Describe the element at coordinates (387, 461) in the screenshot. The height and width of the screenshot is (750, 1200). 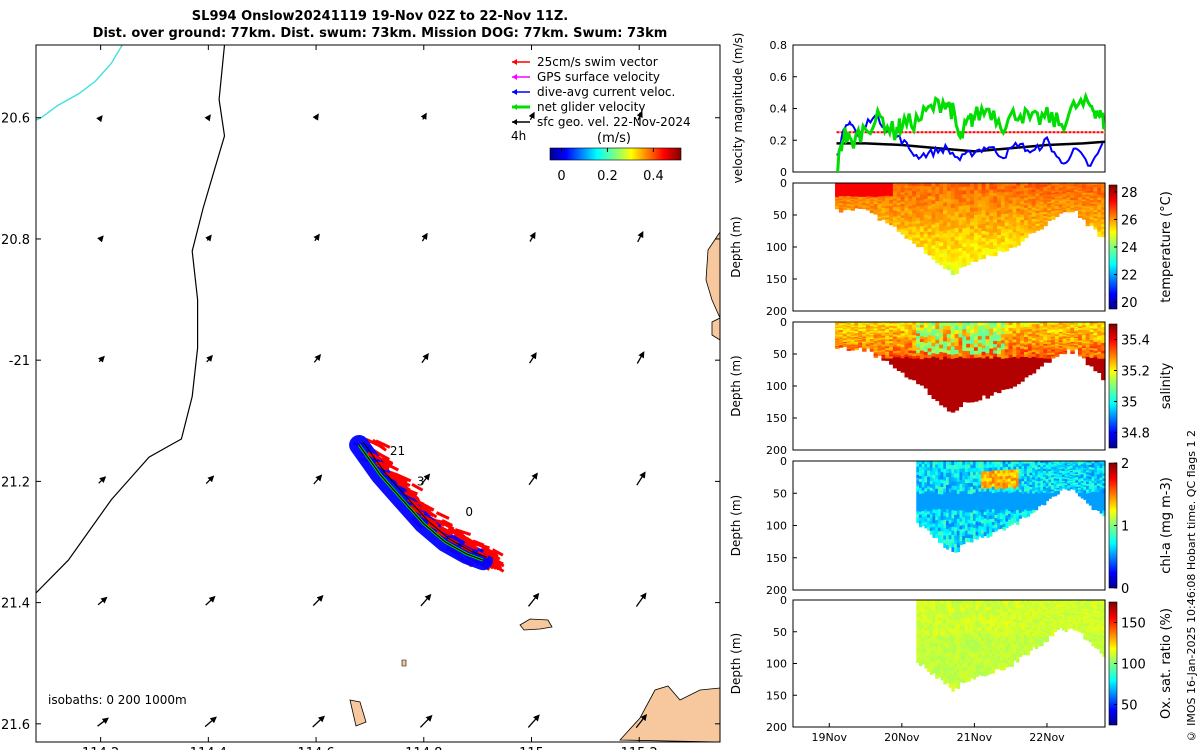
I see `swim-vector` at that location.